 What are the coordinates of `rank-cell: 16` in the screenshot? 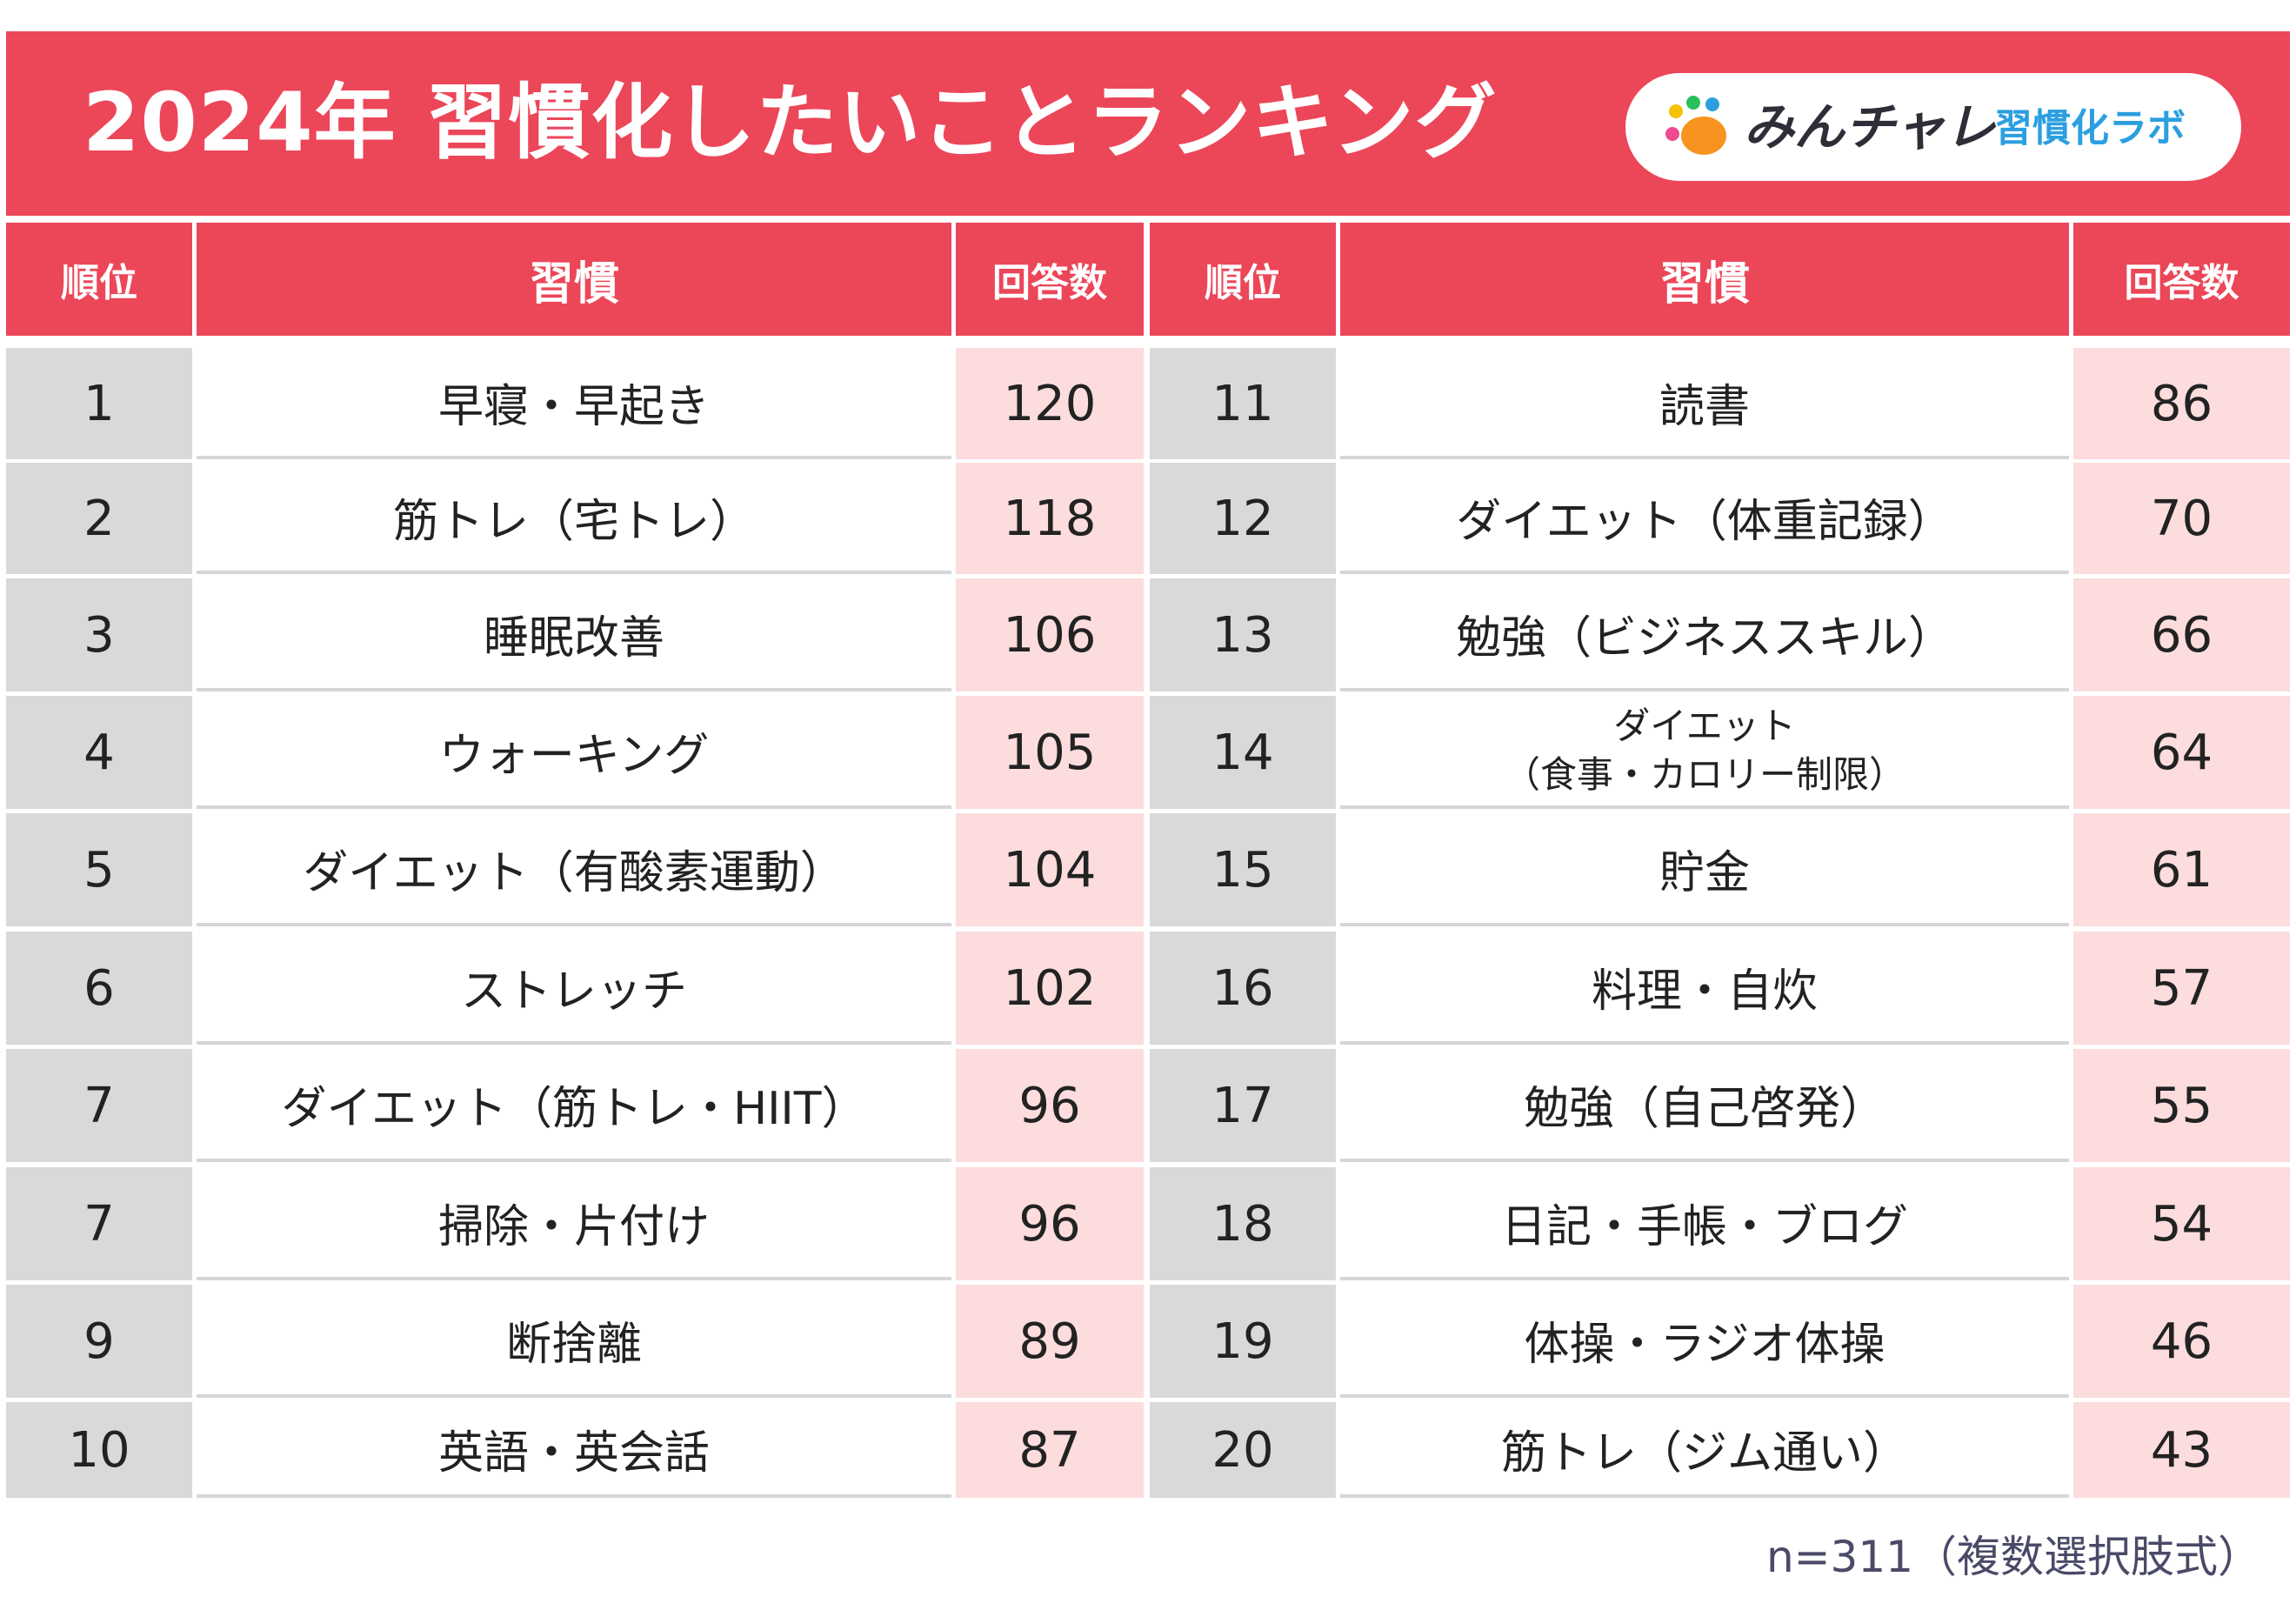 It's located at (1243, 988).